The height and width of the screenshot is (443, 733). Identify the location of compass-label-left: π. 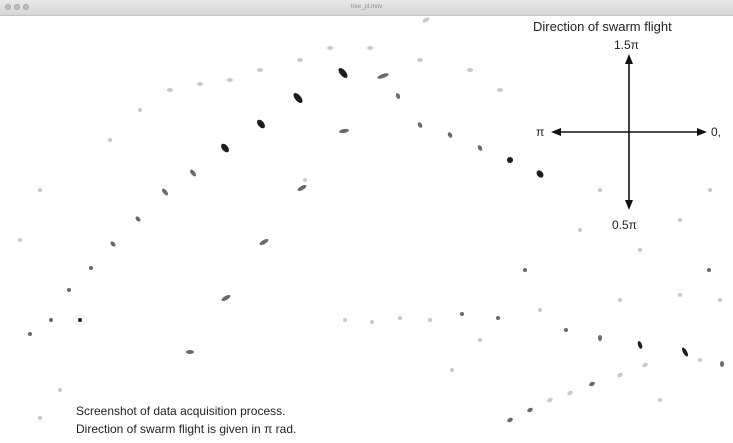
(540, 132).